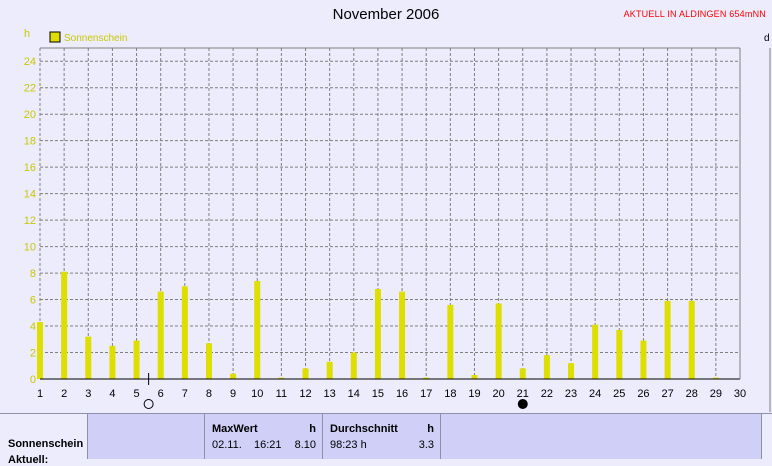 The height and width of the screenshot is (466, 772). I want to click on footer-row-label2: Aktuell:, so click(28, 460).